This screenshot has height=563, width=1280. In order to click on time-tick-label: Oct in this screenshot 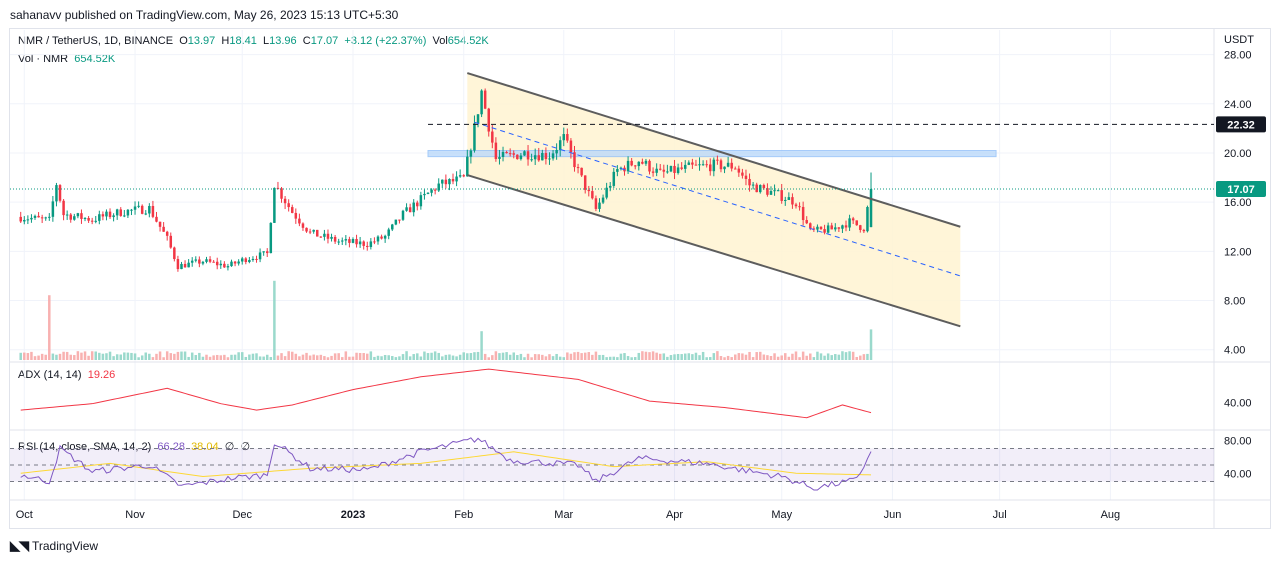, I will do `click(24, 515)`.